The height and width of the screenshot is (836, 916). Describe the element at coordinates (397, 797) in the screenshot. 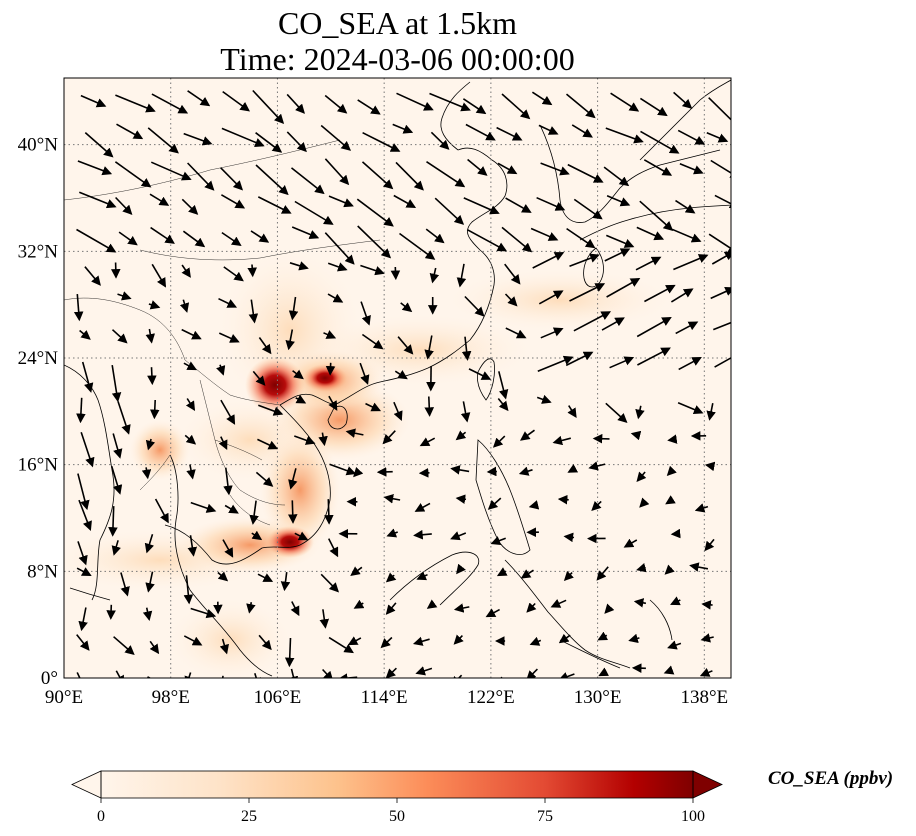

I see `colorbar: 0 25 50 75 100` at that location.